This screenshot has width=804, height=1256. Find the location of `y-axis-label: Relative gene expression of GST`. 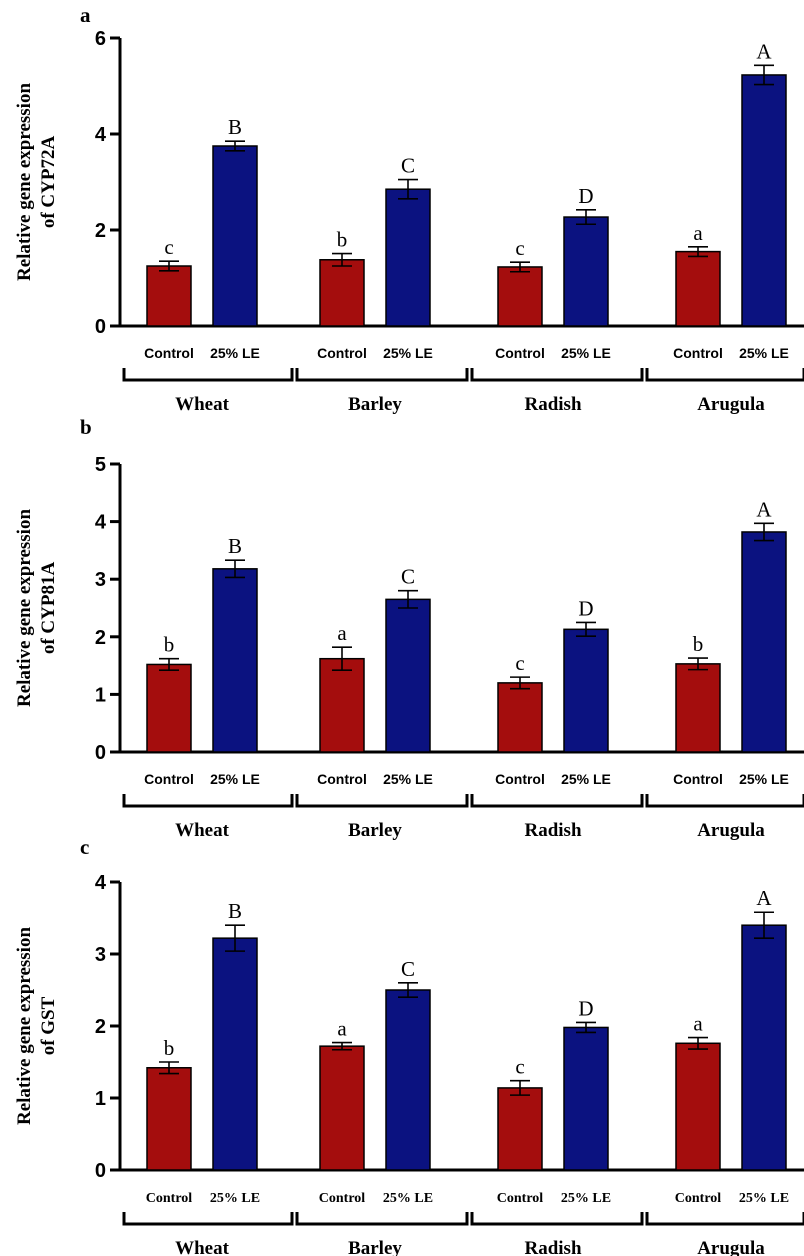

y-axis-label: Relative gene expression of GST is located at coordinates (36, 1026).